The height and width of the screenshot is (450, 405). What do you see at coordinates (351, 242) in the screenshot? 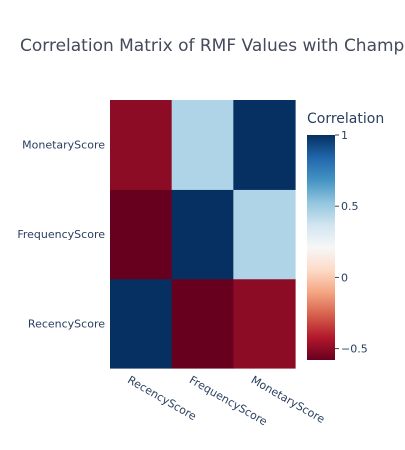
I see `colorbar-ticks: 1 0.5 0 −0.5` at bounding box center [351, 242].